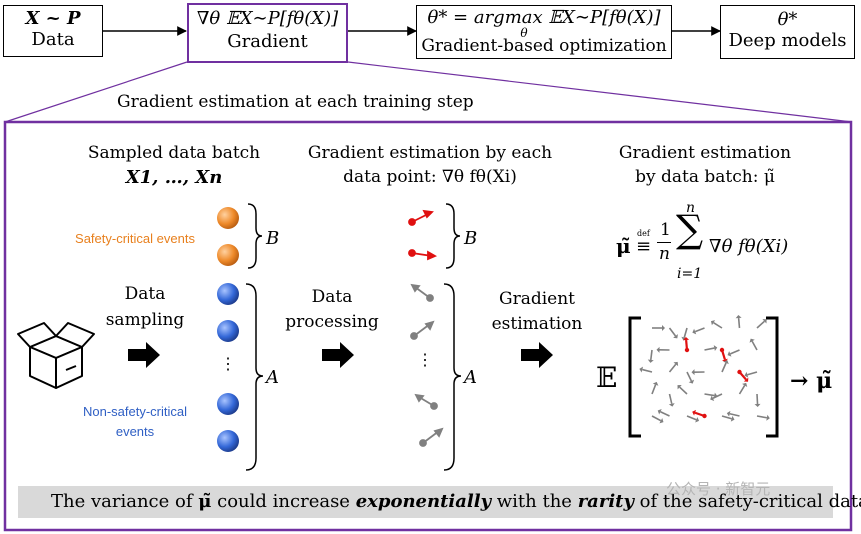 This screenshot has width=861, height=534. What do you see at coordinates (605, 501) in the screenshot?
I see `footer-rarity: rarity` at bounding box center [605, 501].